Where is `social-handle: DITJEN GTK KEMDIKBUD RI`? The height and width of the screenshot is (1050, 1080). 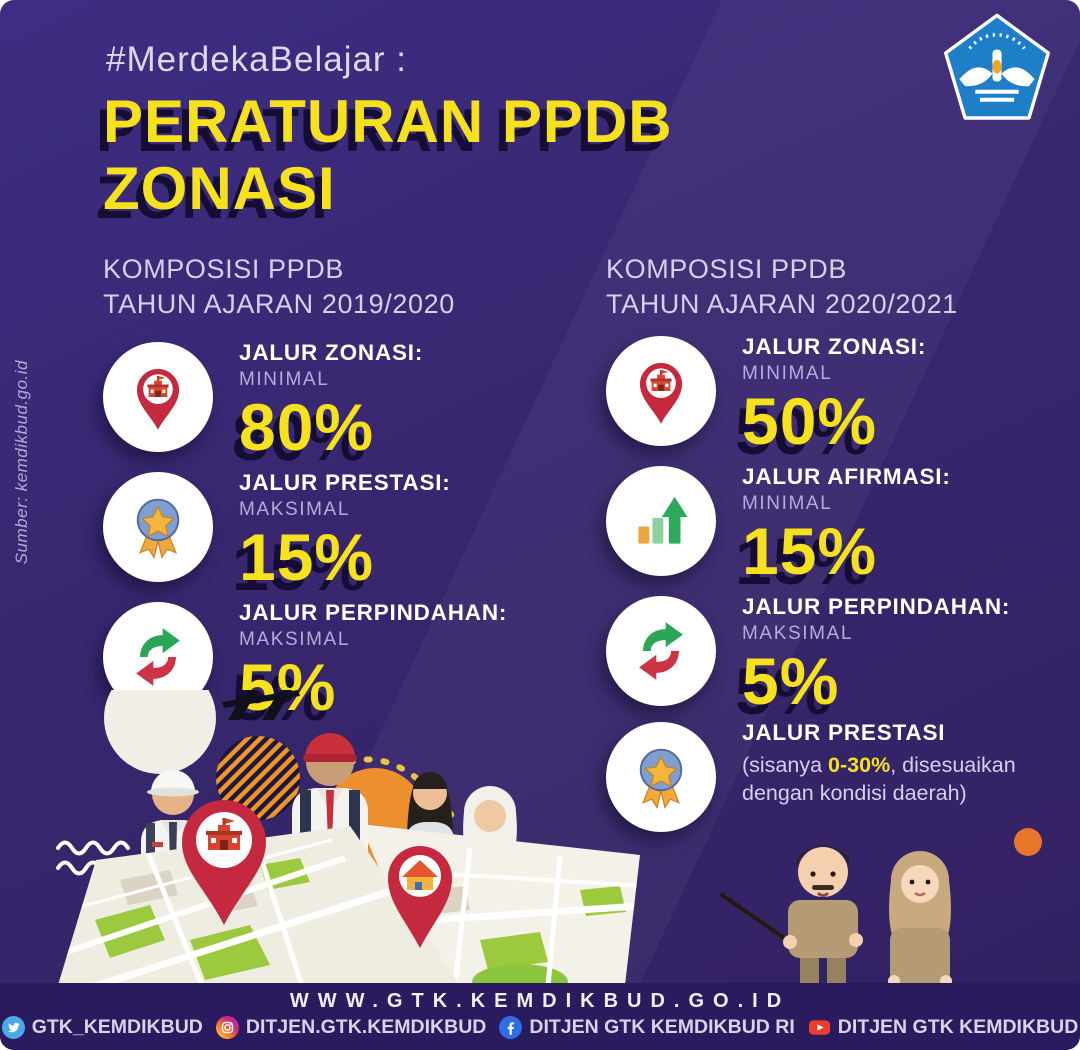 social-handle: DITJEN GTK KEMDIKBUD RI is located at coordinates (662, 1027).